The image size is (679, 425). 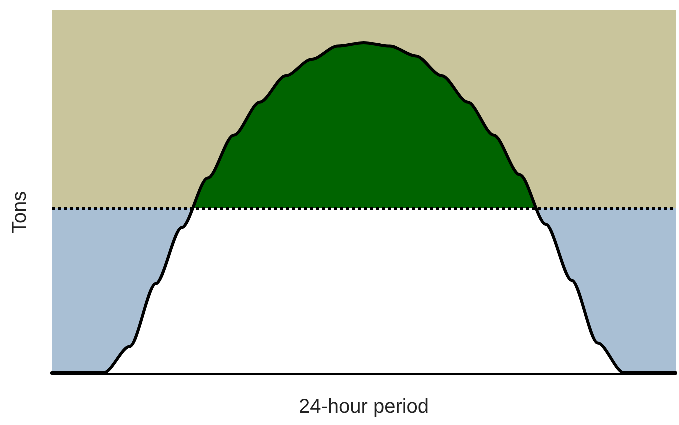 I want to click on y-axis-title: Tons, so click(x=20, y=212).